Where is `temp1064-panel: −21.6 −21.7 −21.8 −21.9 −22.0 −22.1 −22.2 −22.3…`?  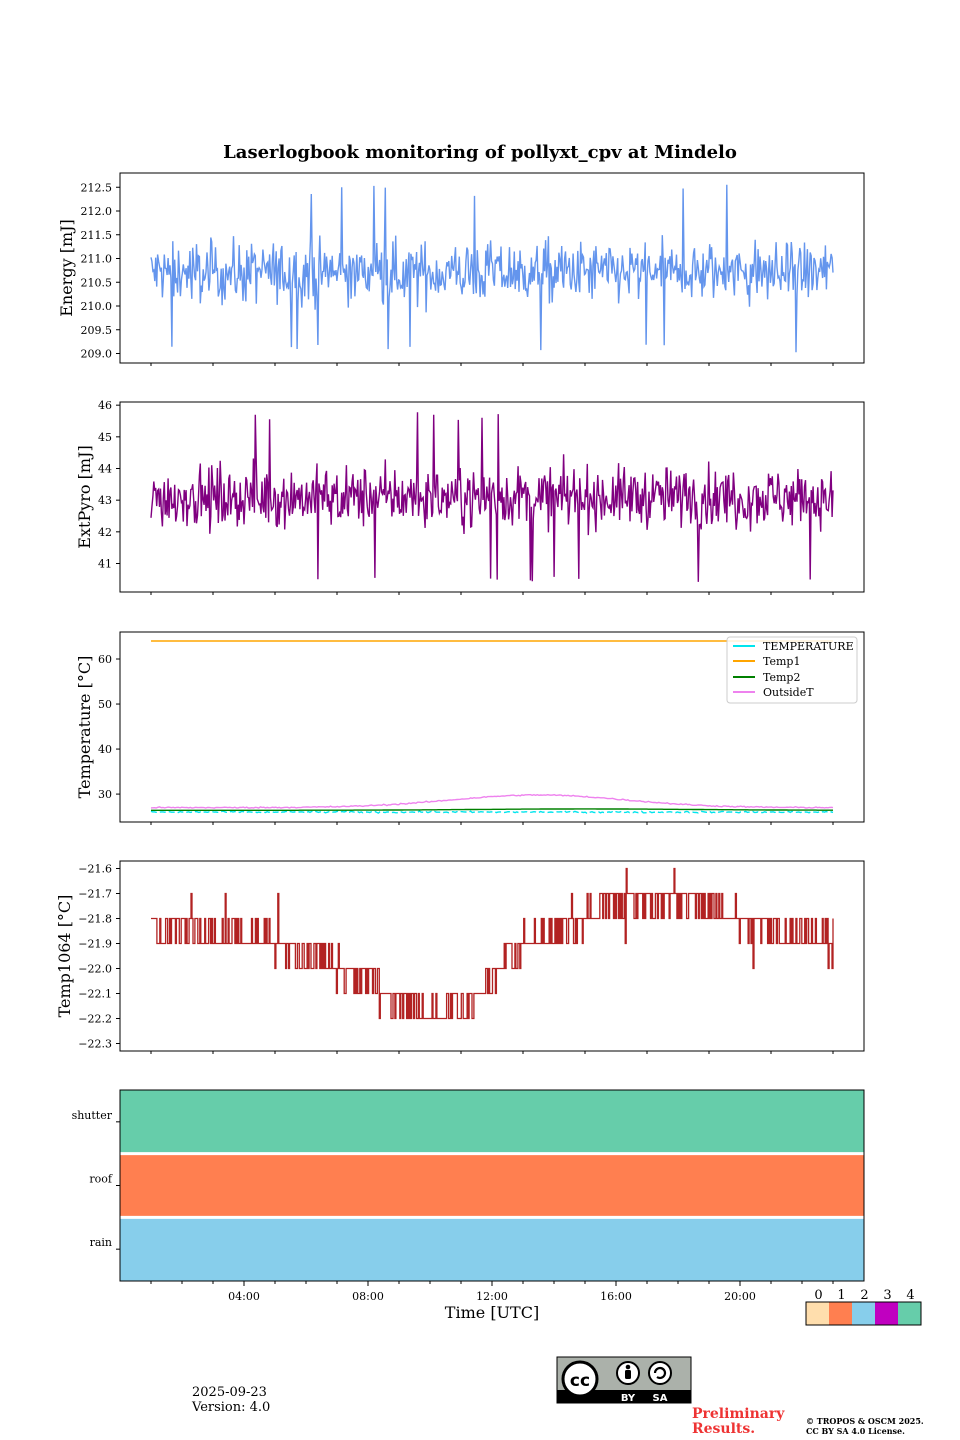
temp1064-panel: −21.6 −21.7 −21.8 −21.9 −22.0 −22.1 −22.2 −22.3… is located at coordinates (460, 957).